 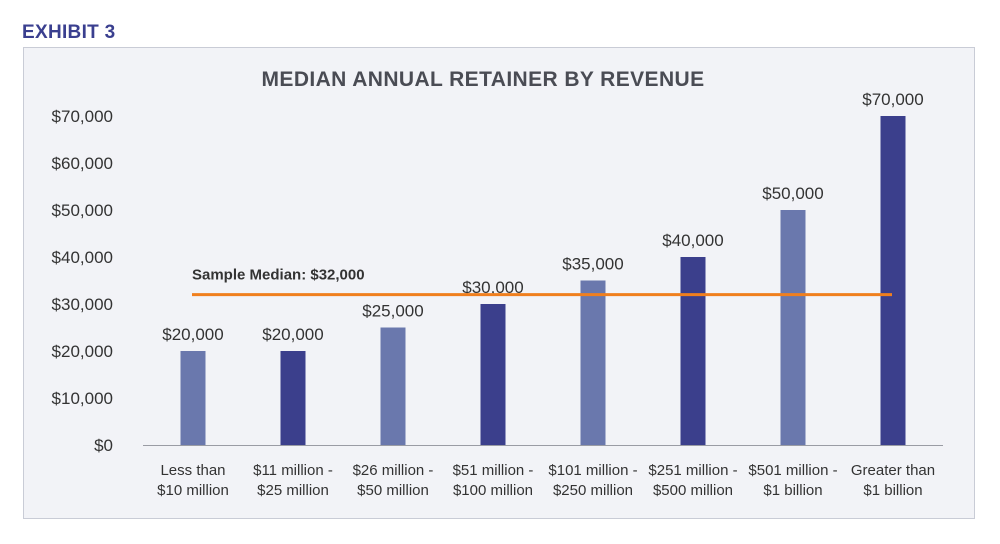 What do you see at coordinates (692, 470) in the screenshot?
I see `x-tick-label: $251 million -` at bounding box center [692, 470].